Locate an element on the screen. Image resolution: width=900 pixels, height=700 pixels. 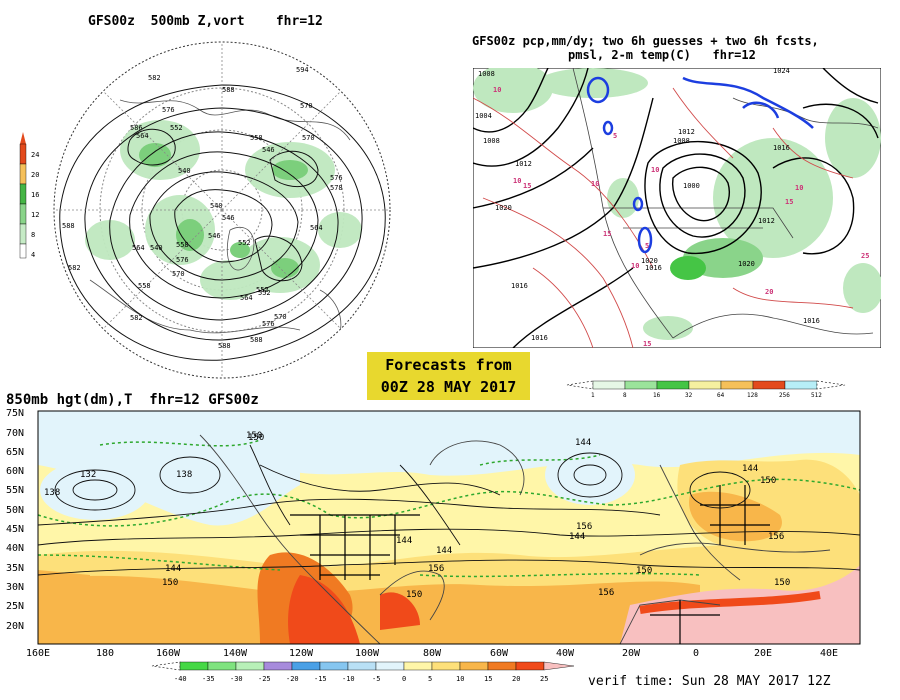
coastlines is located at coordinates (220, 225).